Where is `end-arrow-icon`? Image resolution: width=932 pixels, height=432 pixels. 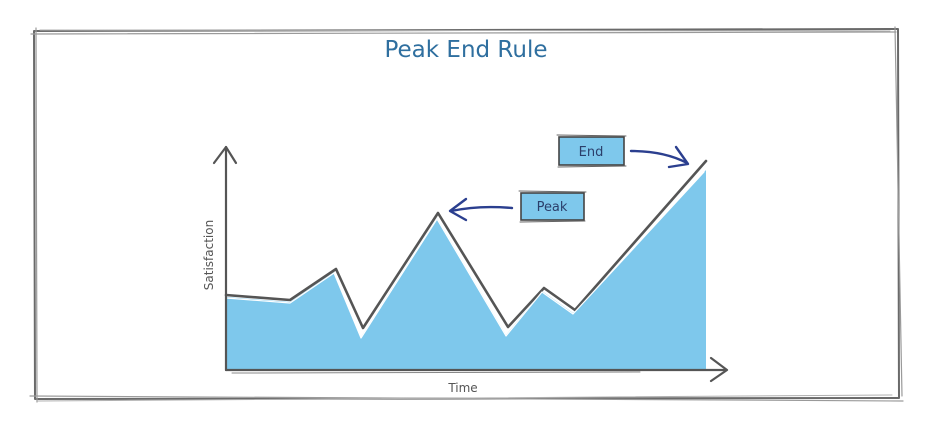
end-arrow-icon is located at coordinates (659, 157).